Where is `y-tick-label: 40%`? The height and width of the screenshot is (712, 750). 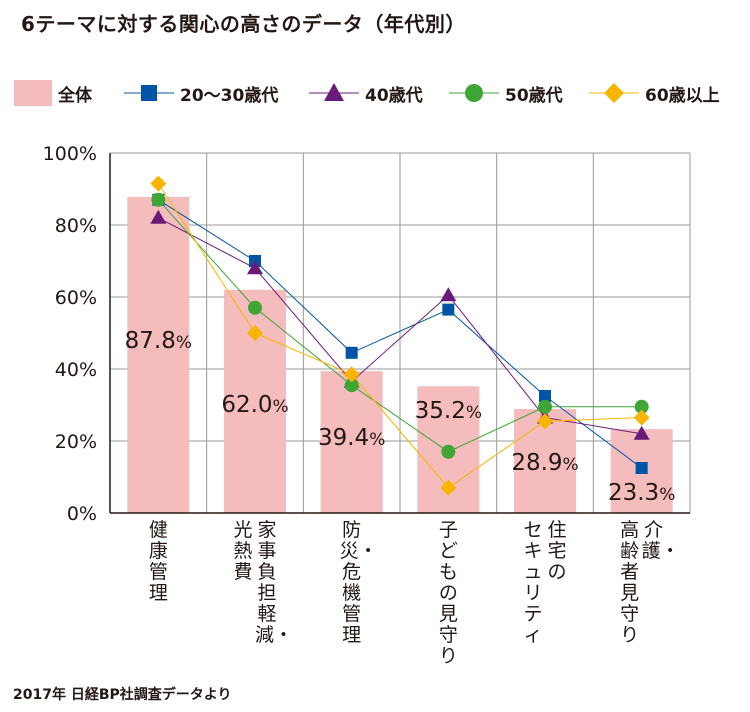 y-tick-label: 40% is located at coordinates (76, 370).